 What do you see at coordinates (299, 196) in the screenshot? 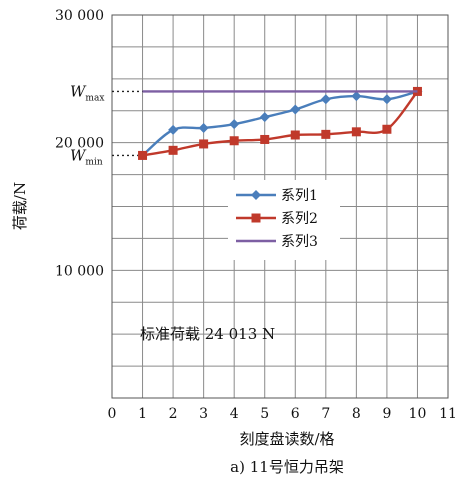
I see `legend-label-1: 系列1` at bounding box center [299, 196].